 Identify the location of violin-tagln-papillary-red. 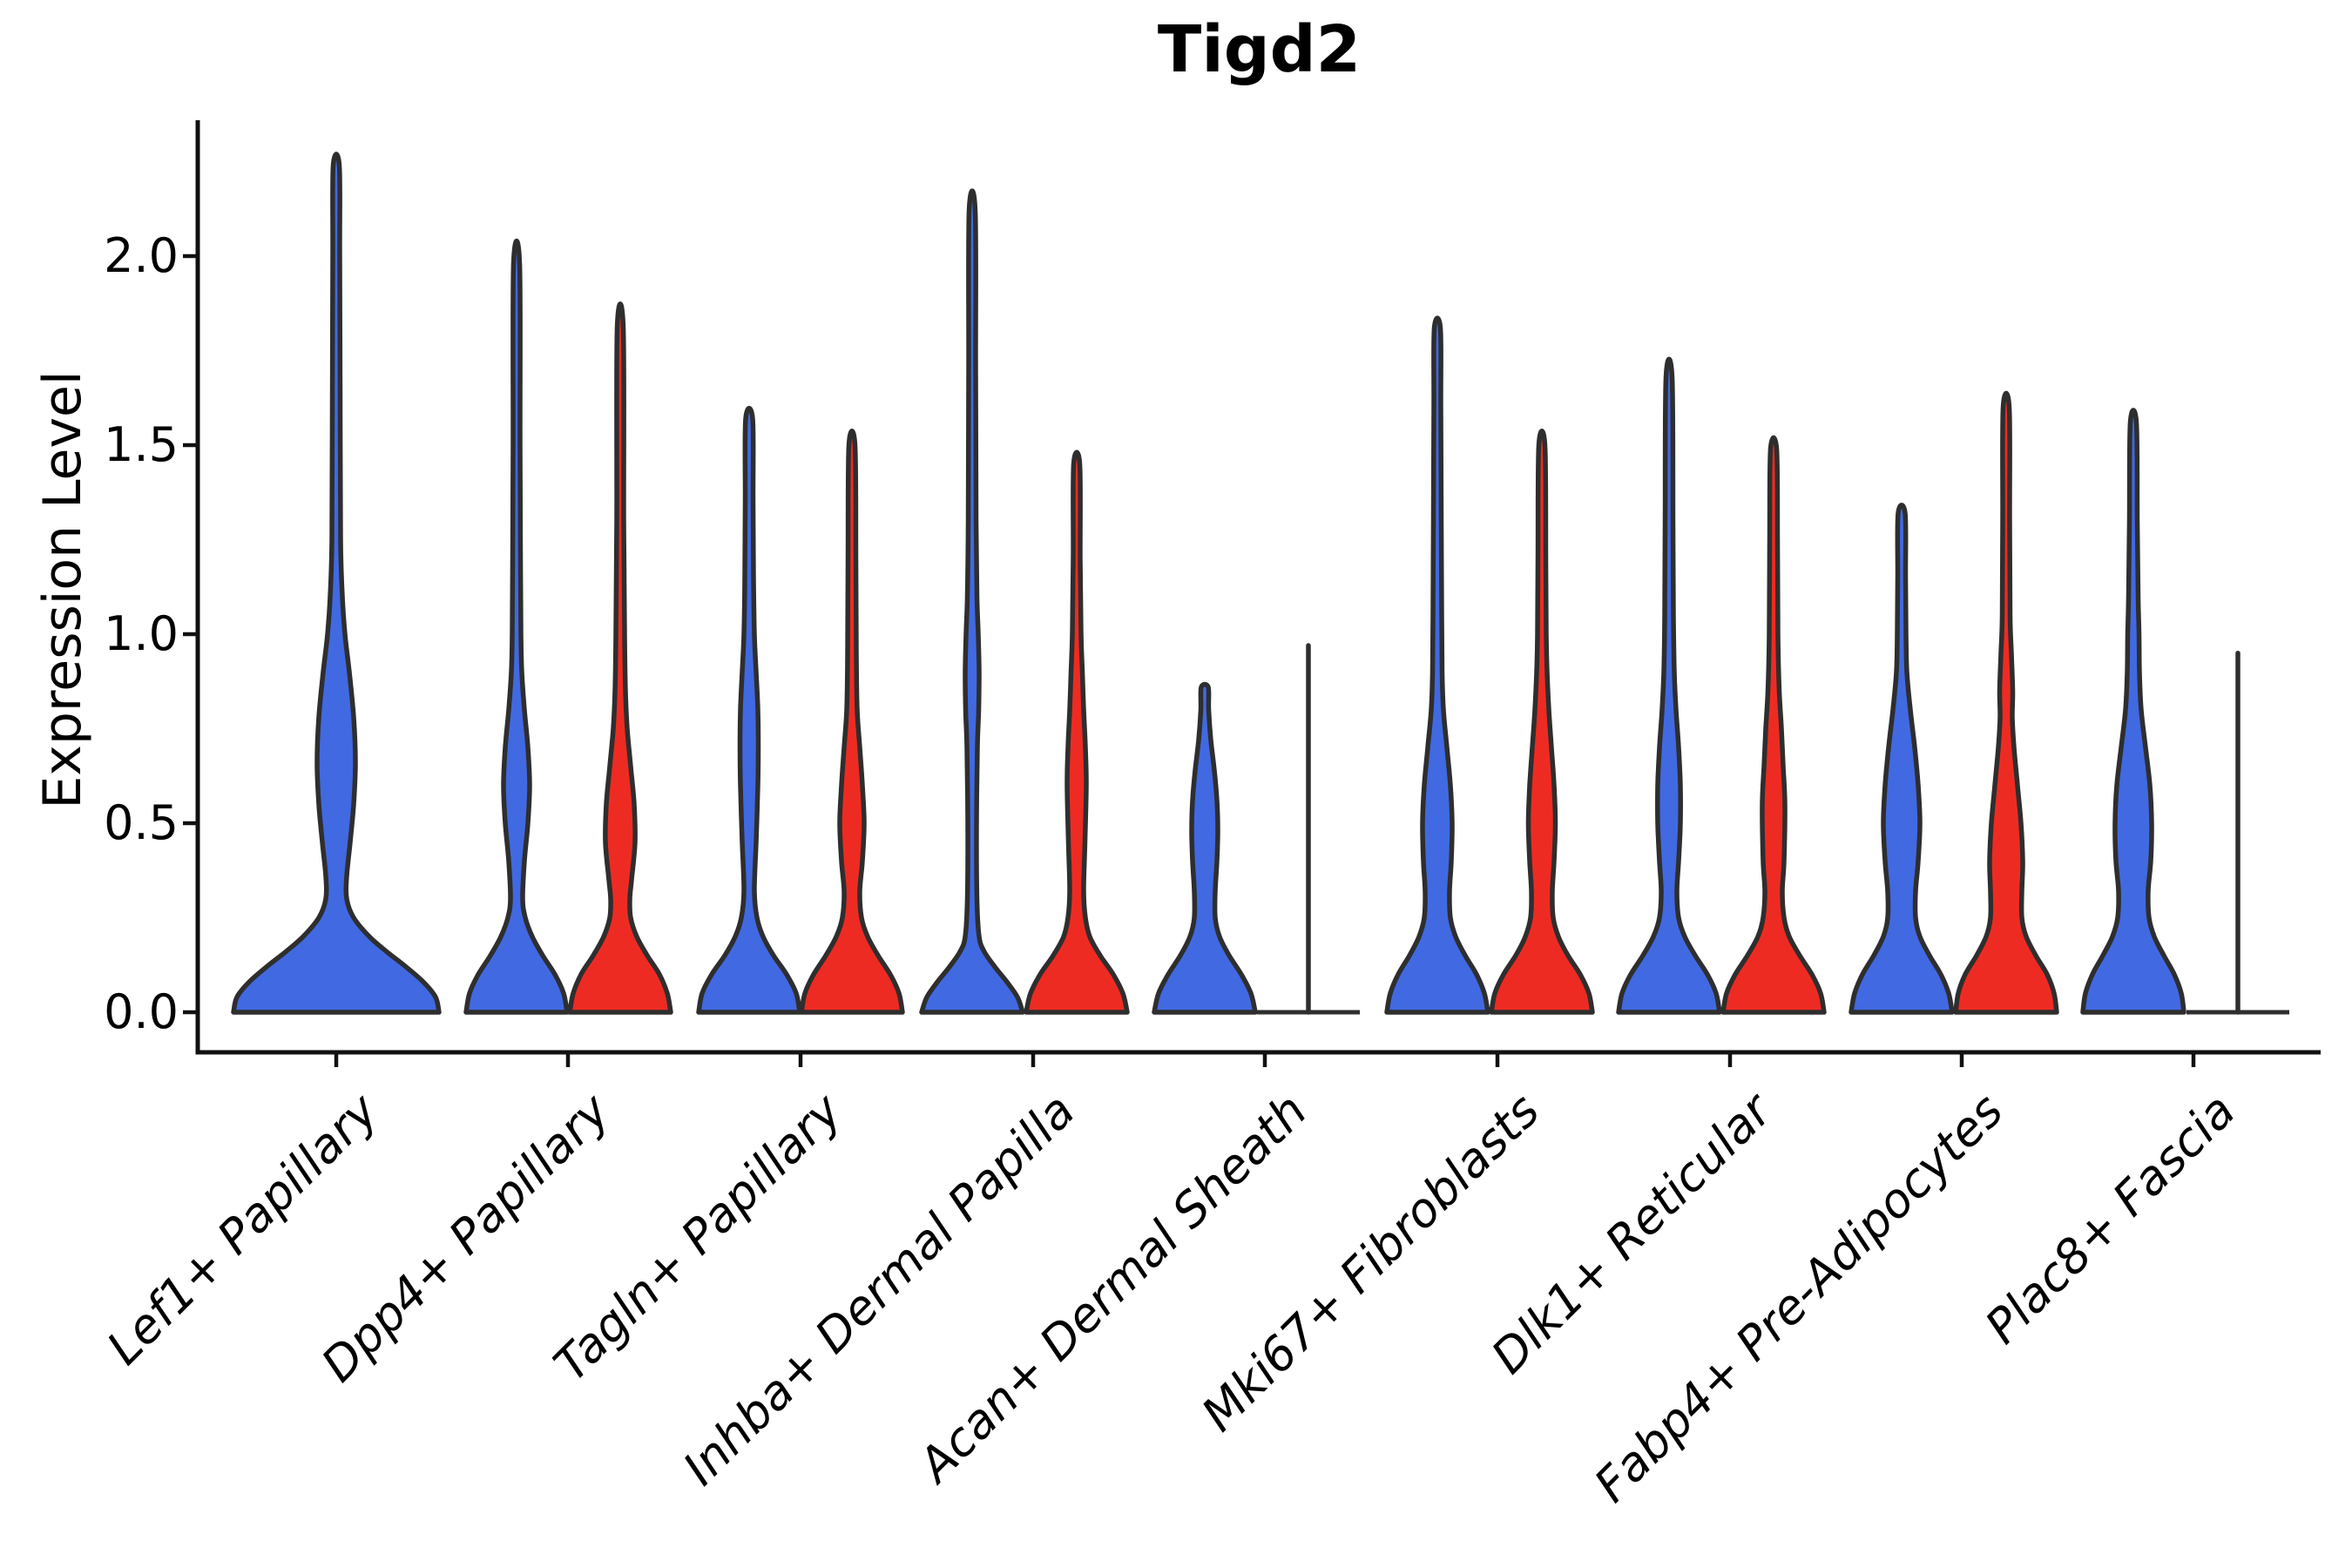
(852, 721).